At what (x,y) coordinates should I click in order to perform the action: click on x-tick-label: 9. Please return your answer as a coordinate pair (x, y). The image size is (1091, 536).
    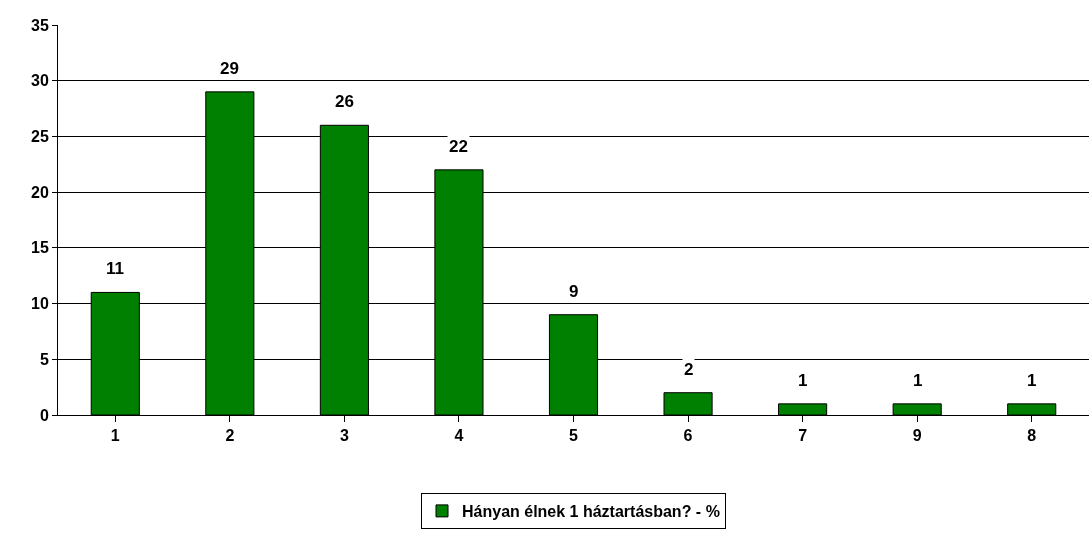
    Looking at the image, I should click on (917, 436).